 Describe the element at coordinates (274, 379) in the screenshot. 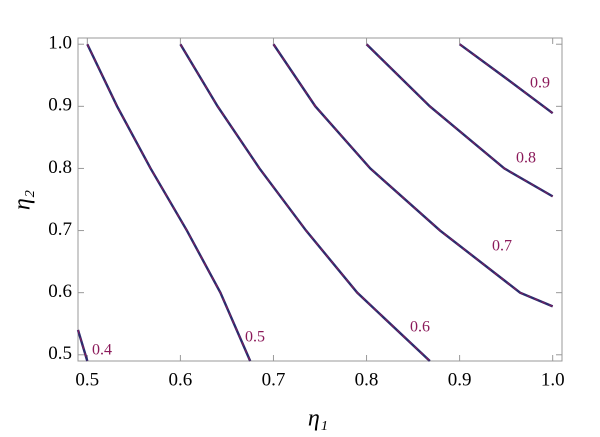

I see `x-tick-label: 0.7` at that location.